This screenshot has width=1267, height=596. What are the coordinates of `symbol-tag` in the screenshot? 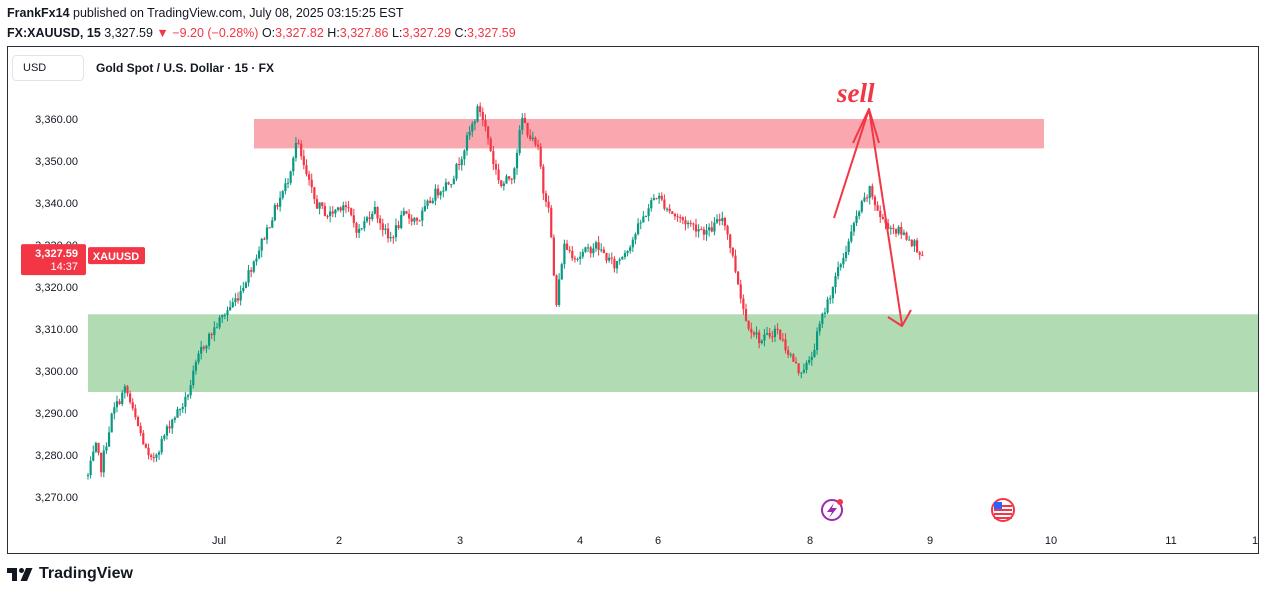 It's located at (116, 256).